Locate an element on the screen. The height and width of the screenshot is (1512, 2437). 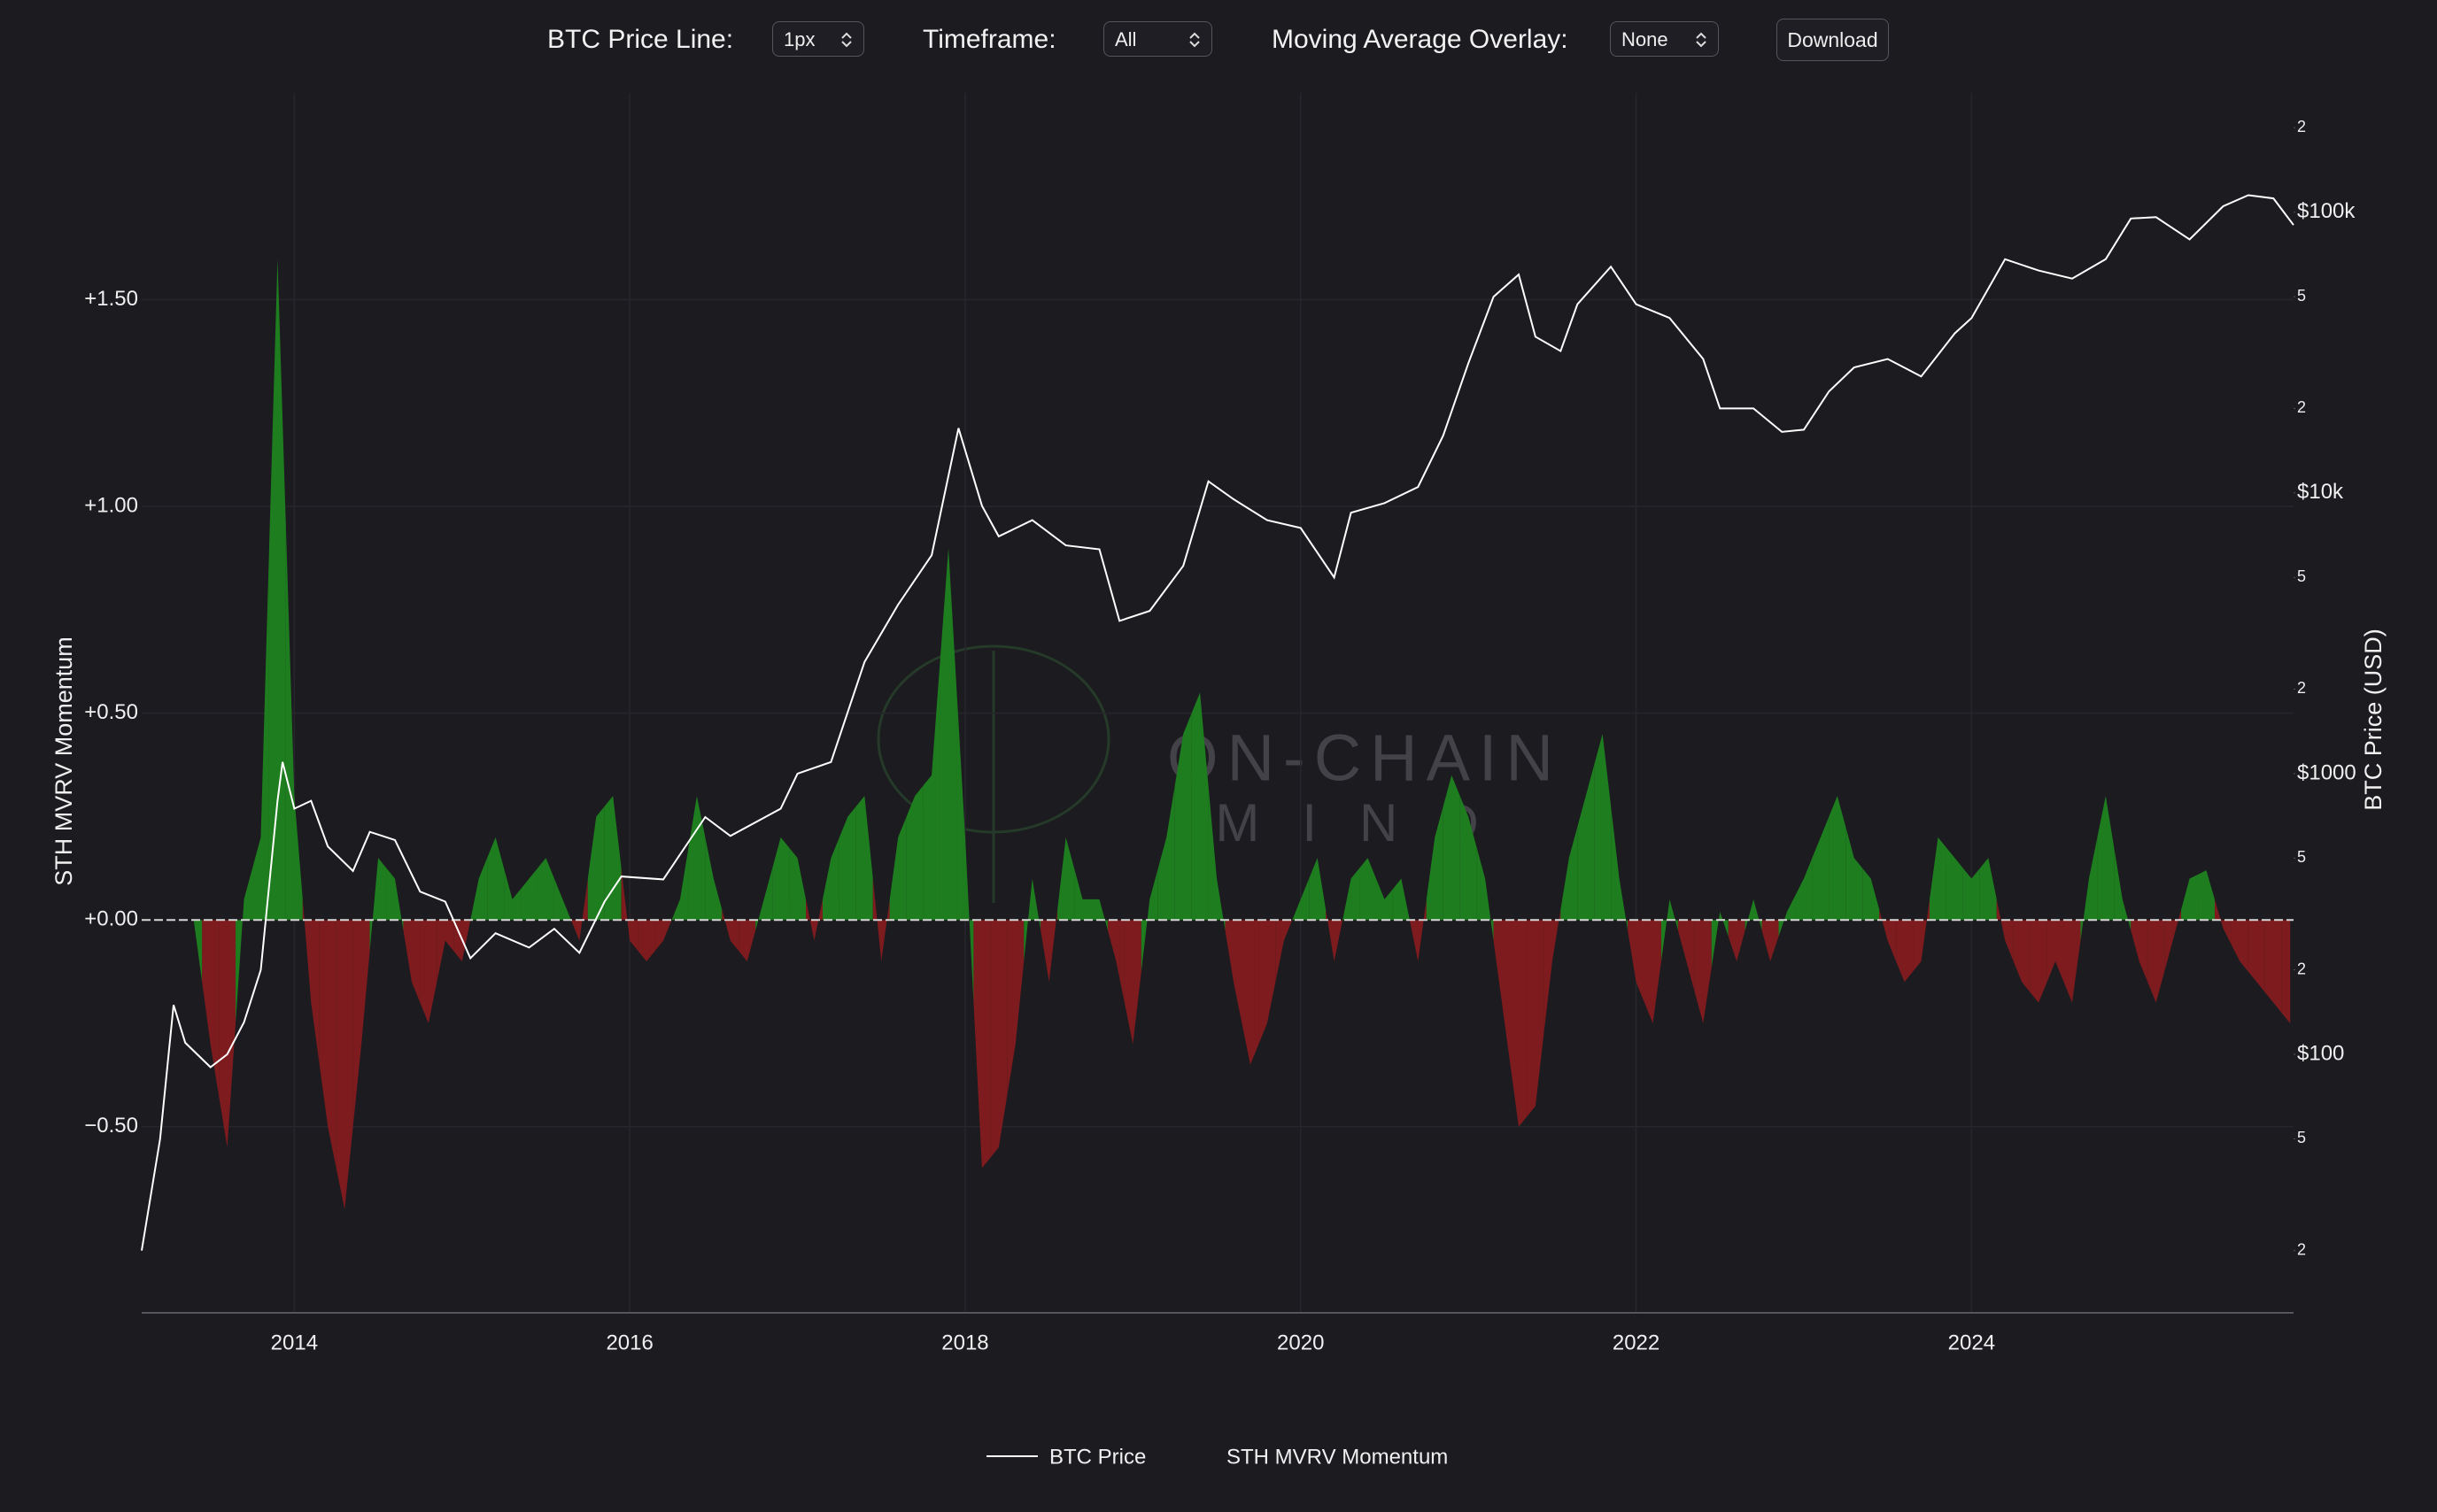
timeframe-select: All is located at coordinates (1158, 39).